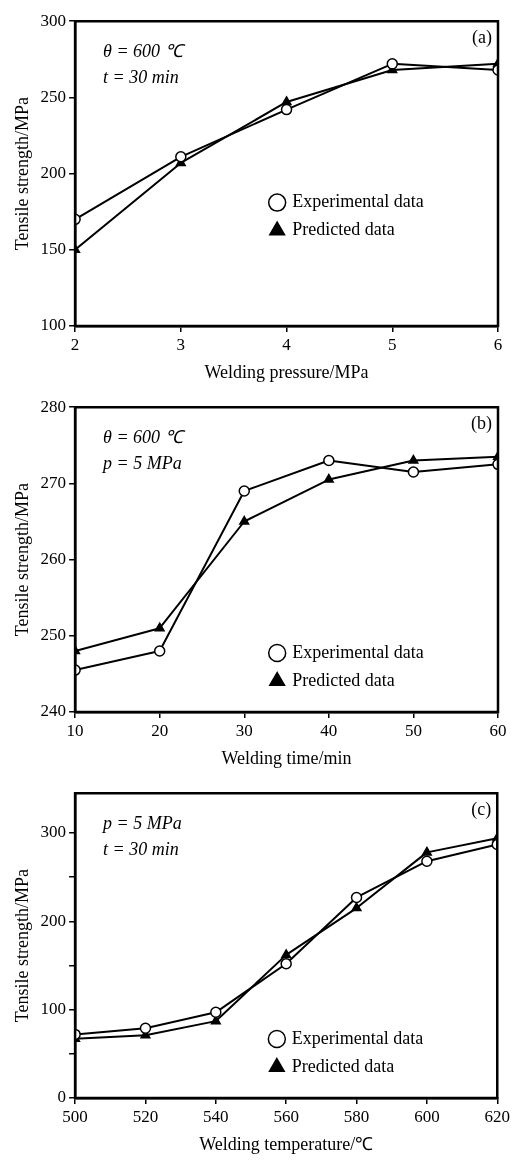 The height and width of the screenshot is (1173, 527). I want to click on y-tick-label: 150, so click(53, 249).